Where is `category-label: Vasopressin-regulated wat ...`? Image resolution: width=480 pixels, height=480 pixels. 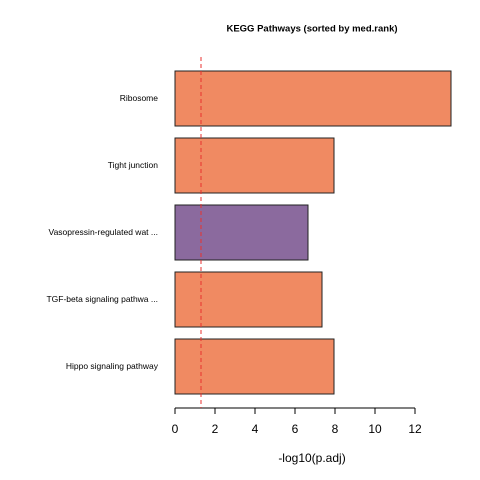 category-label: Vasopressin-regulated wat ... is located at coordinates (103, 232).